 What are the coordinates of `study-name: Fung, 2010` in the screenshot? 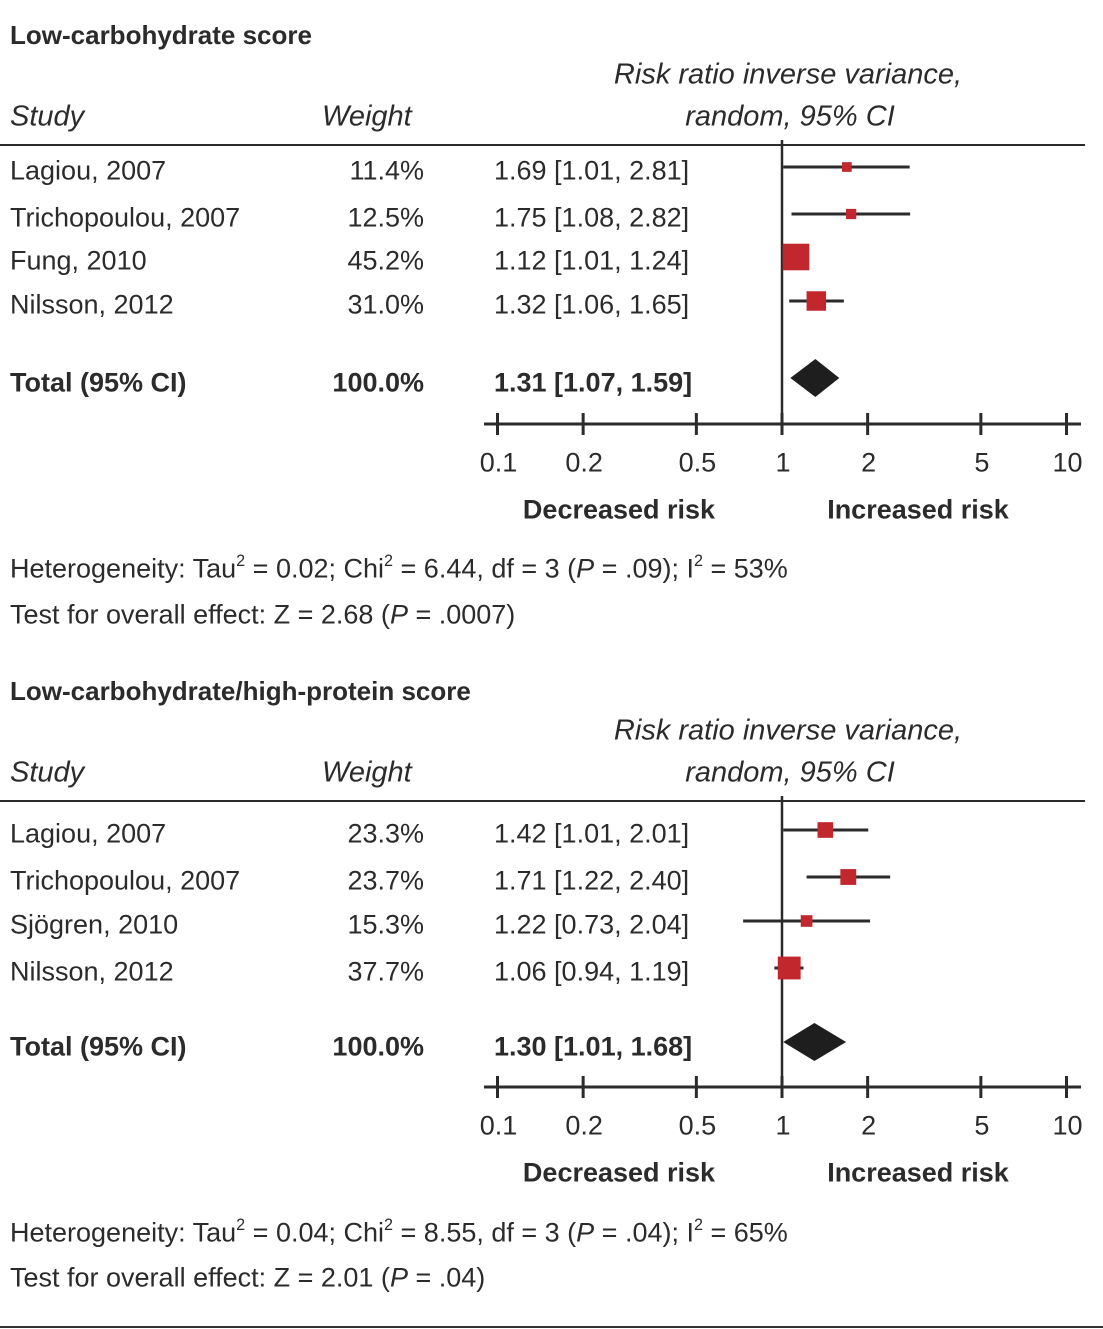 It's located at (78, 260).